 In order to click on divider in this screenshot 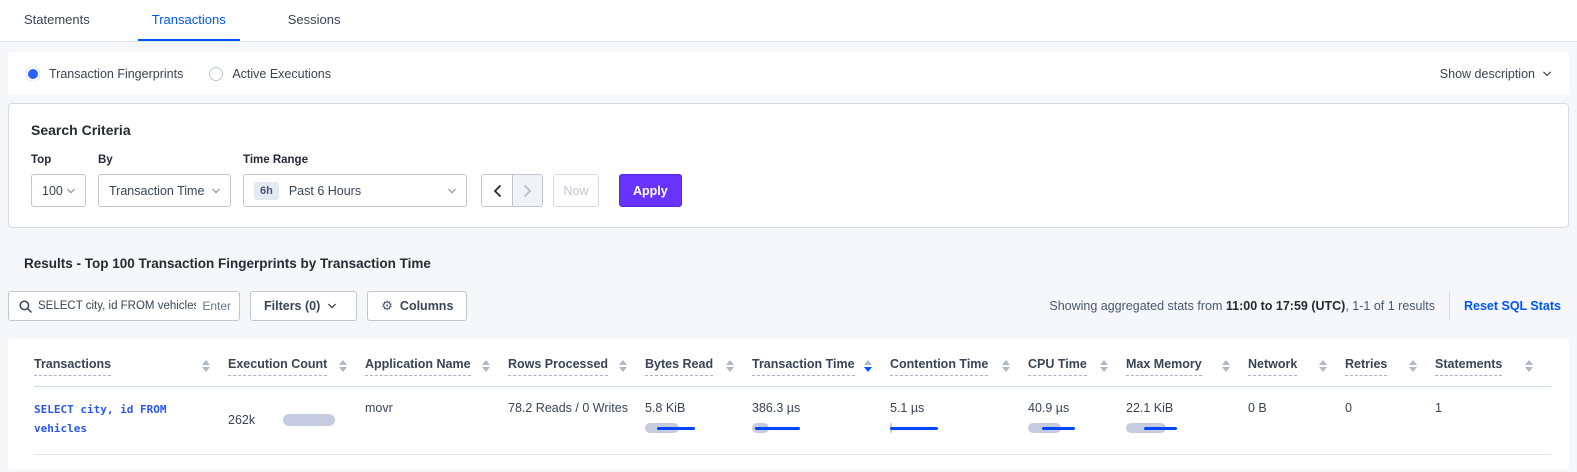, I will do `click(1449, 306)`.